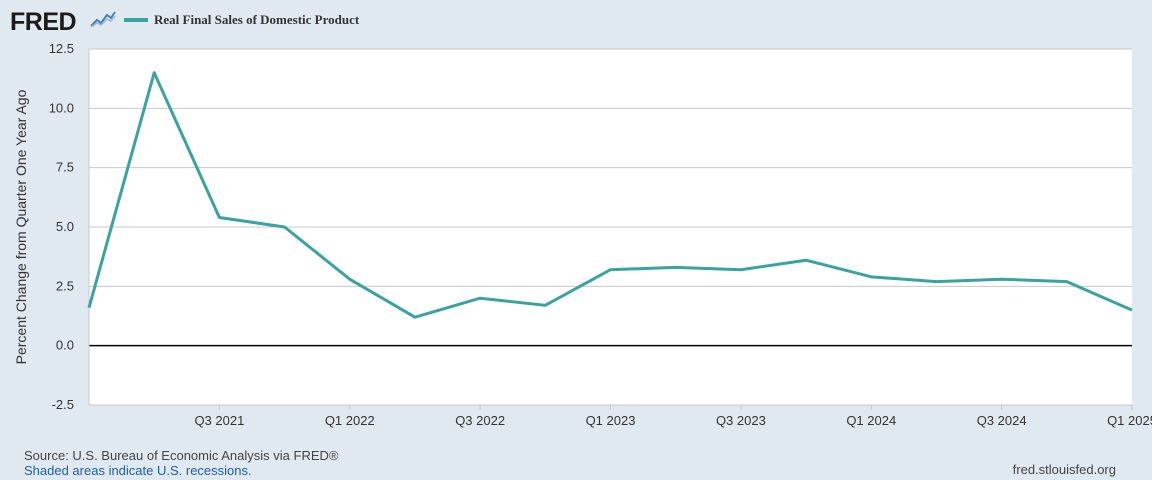 The image size is (1152, 480). What do you see at coordinates (43, 22) in the screenshot?
I see `fred-logo: FRED` at bounding box center [43, 22].